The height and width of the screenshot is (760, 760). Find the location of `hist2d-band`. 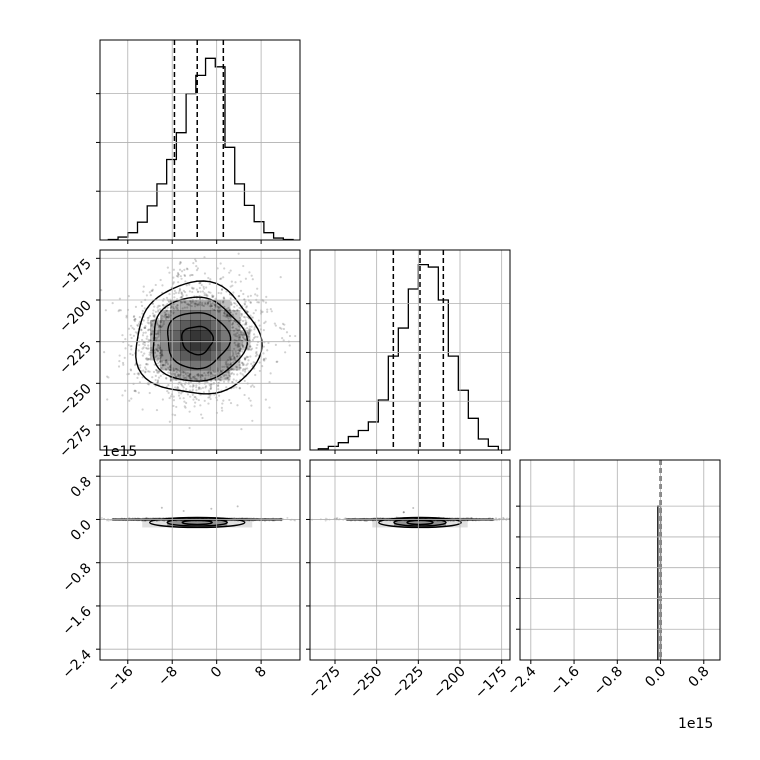

hist2d-band is located at coordinates (420, 522).